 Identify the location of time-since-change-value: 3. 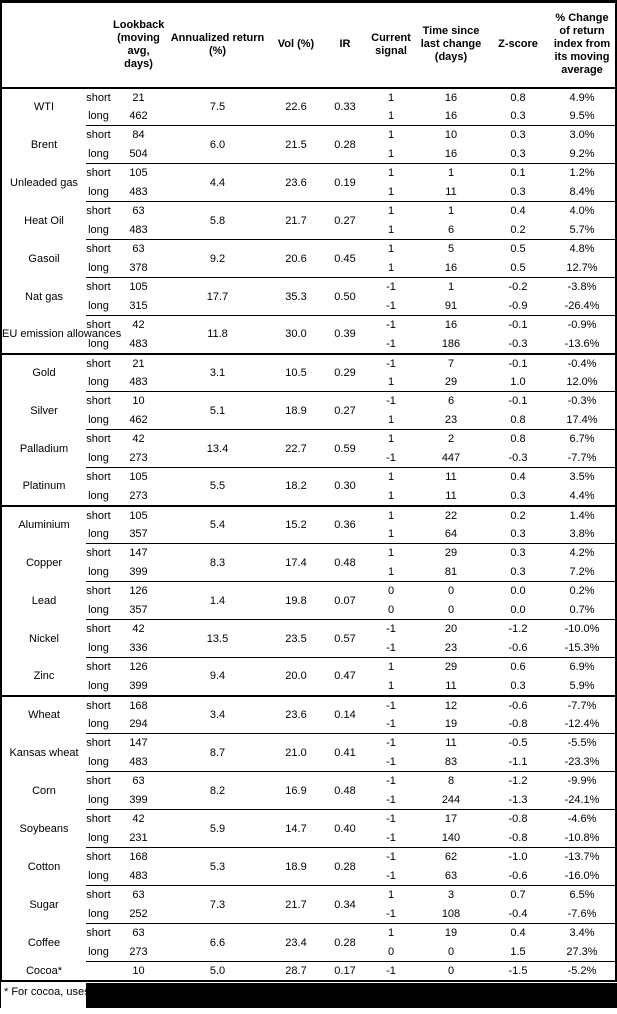
(451, 895).